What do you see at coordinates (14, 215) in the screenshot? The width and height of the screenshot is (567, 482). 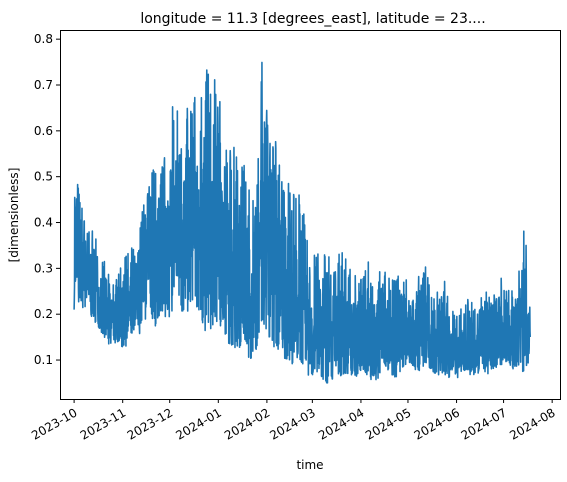 I see `y-axis-title: [dimensionless]` at bounding box center [14, 215].